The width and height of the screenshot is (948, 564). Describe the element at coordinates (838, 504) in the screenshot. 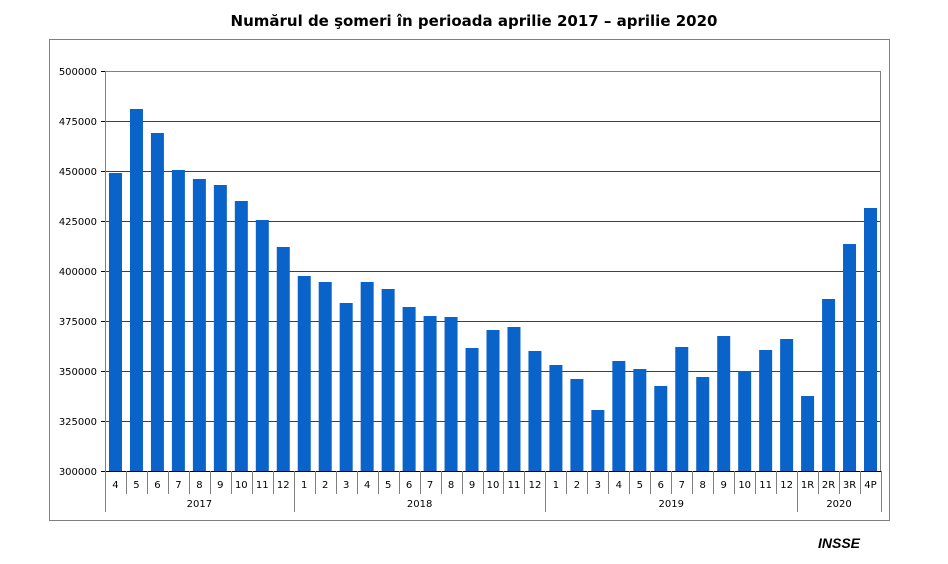

I see `year-group-label: 2020` at that location.